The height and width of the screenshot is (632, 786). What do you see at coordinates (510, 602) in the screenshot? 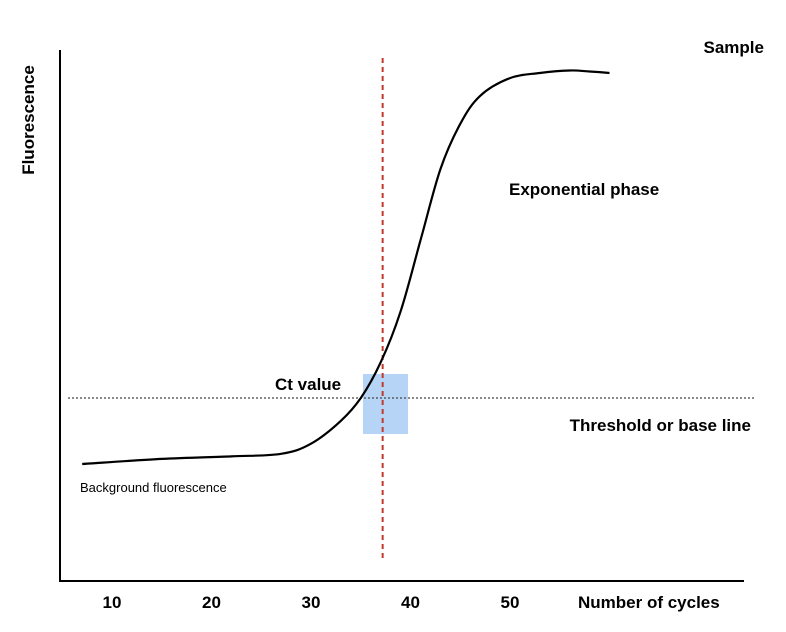
I see `x-tick-label: 50` at bounding box center [510, 602].